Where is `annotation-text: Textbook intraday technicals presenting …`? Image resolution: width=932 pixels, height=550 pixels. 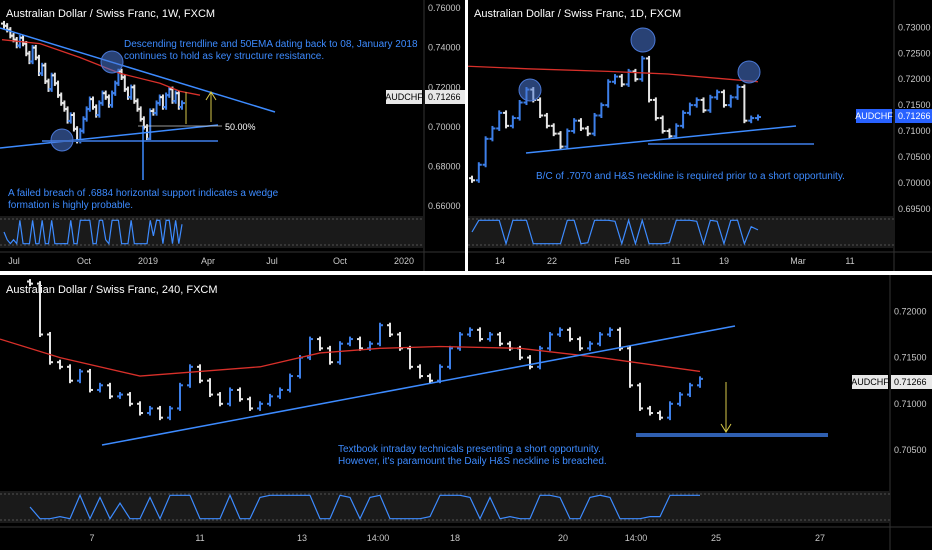 annotation-text: Textbook intraday technicals presenting … is located at coordinates (469, 449).